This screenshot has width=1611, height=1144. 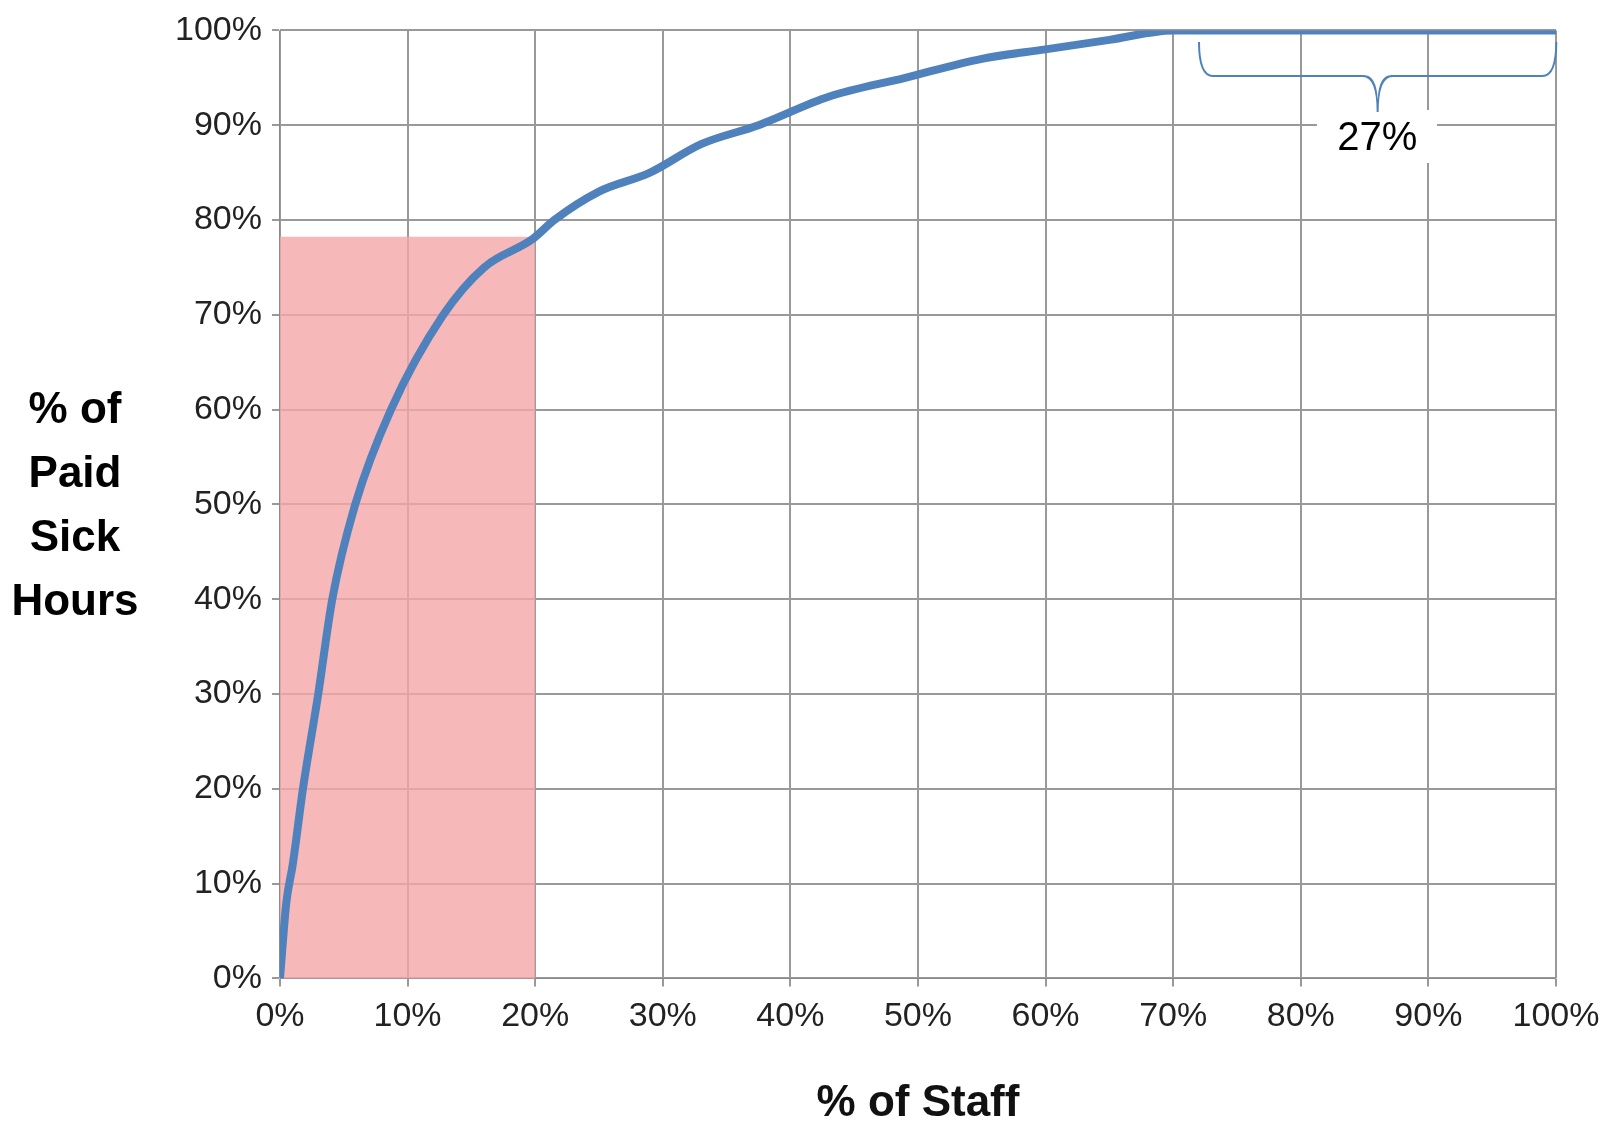 What do you see at coordinates (227, 122) in the screenshot?
I see `y-tick-label: 90%` at bounding box center [227, 122].